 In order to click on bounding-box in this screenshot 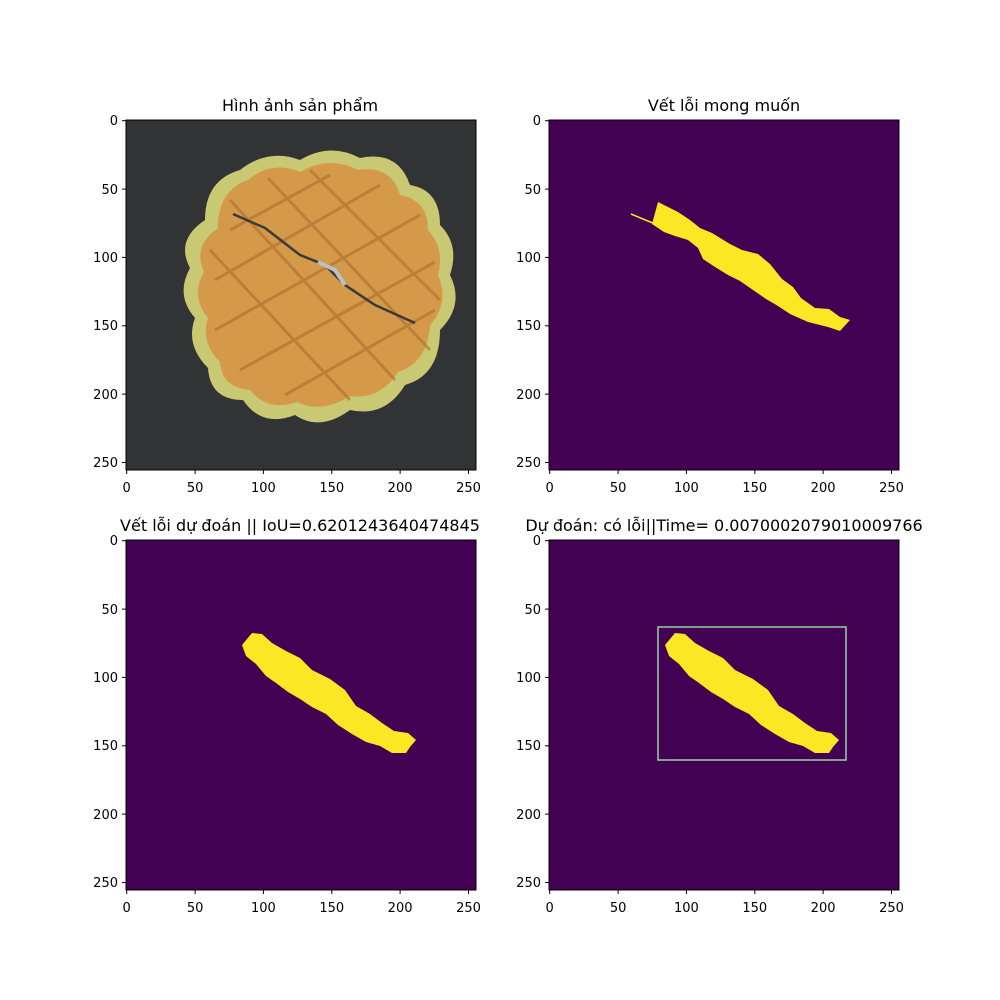, I will do `click(752, 693)`.